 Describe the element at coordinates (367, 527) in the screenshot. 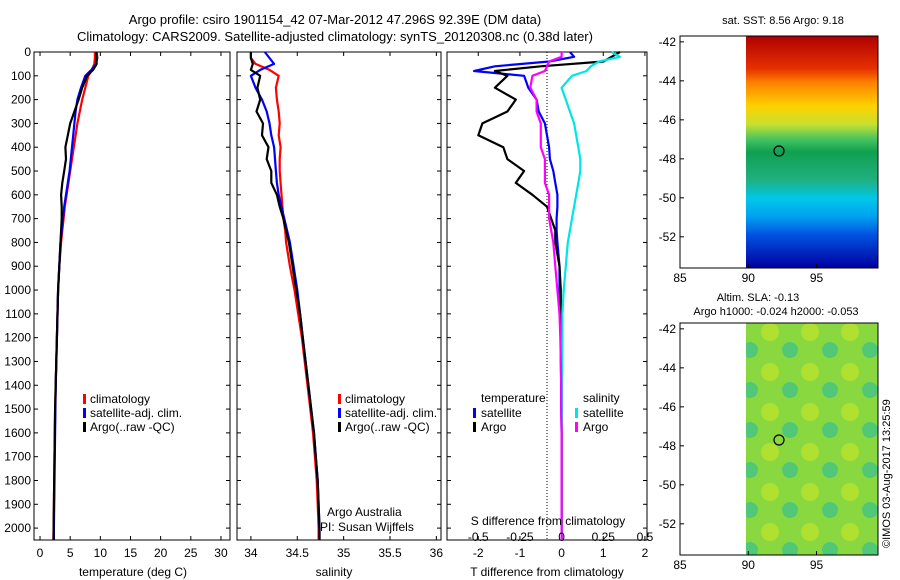

I see `principal-investigator-note: PI: Susan Wijffels` at that location.